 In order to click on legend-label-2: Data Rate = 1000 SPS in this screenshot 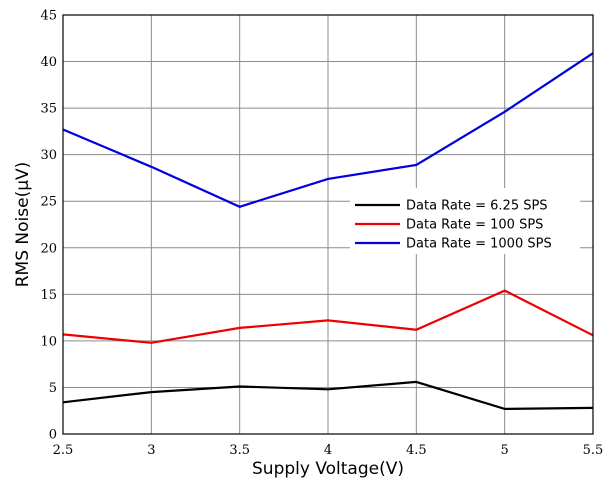, I will do `click(479, 244)`.